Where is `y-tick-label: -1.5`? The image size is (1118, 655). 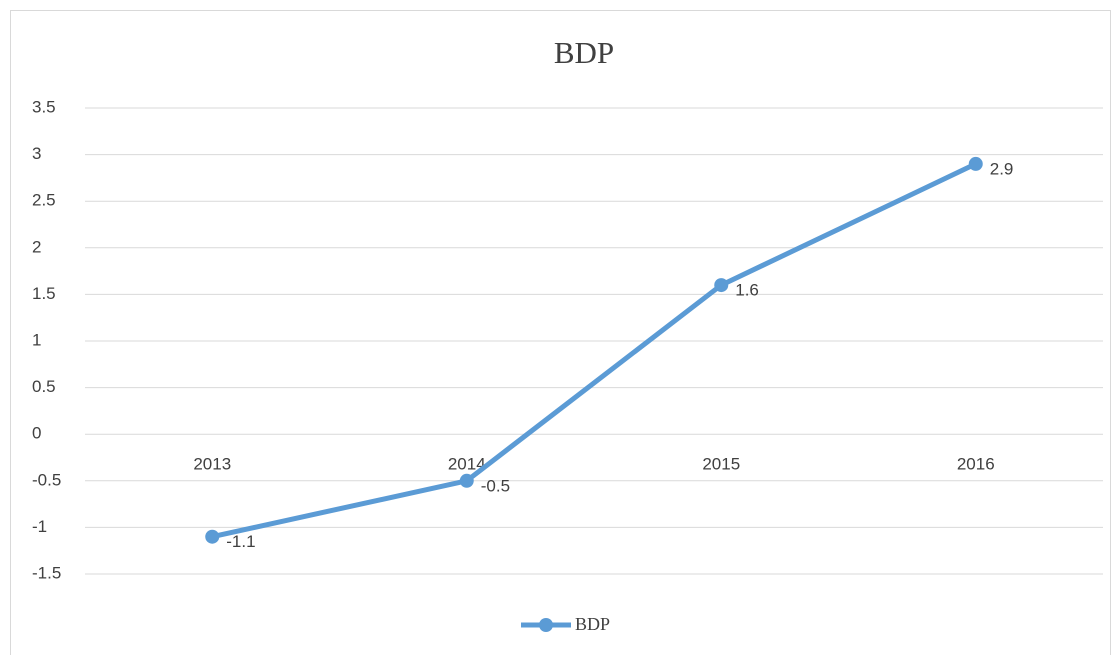
y-tick-label: -1.5 is located at coordinates (46, 572).